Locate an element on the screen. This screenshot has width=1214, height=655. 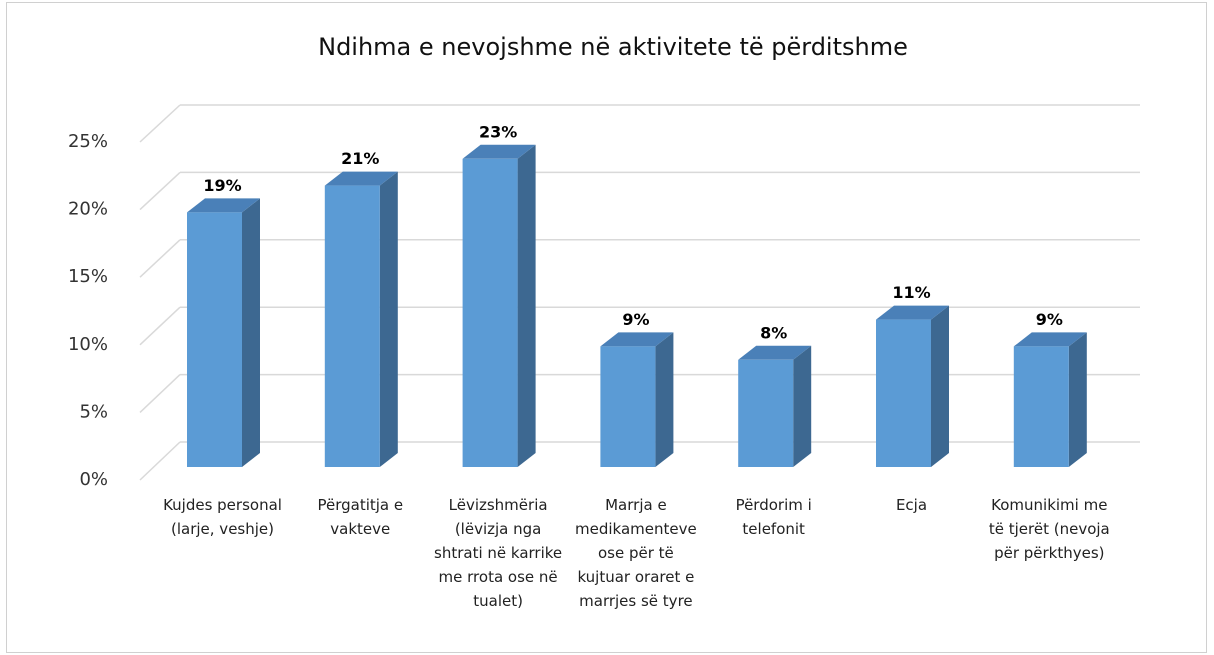
x-tick-label: Kujdes personal (larje, veshje) is located at coordinates (222, 517).